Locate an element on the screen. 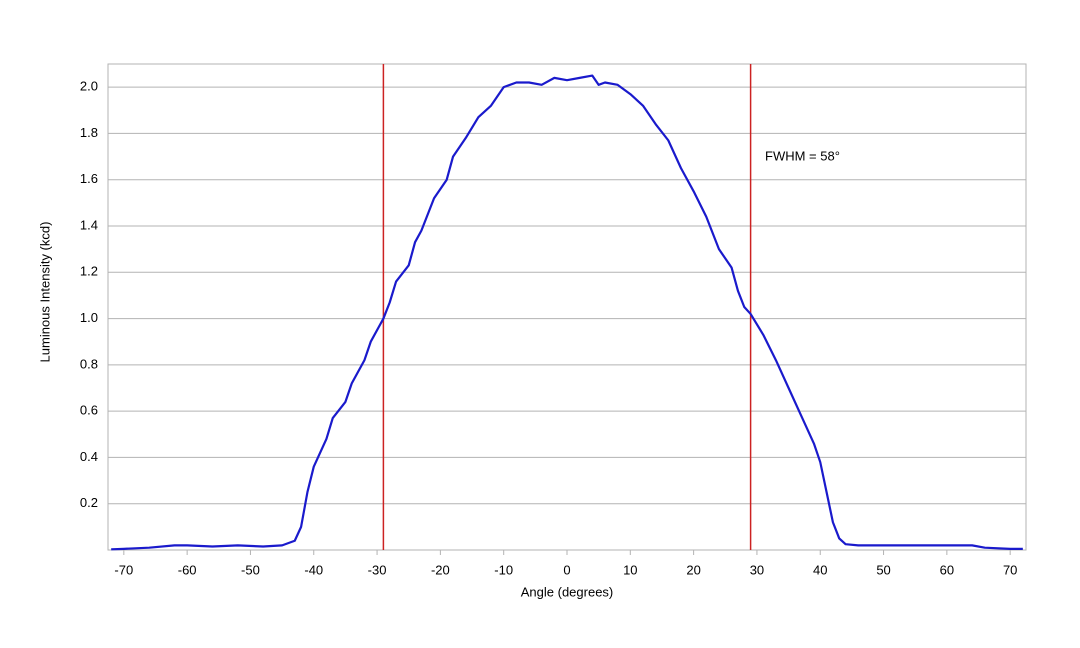 This screenshot has width=1080, height=648. y-tick-label: 0.6 is located at coordinates (89, 410).